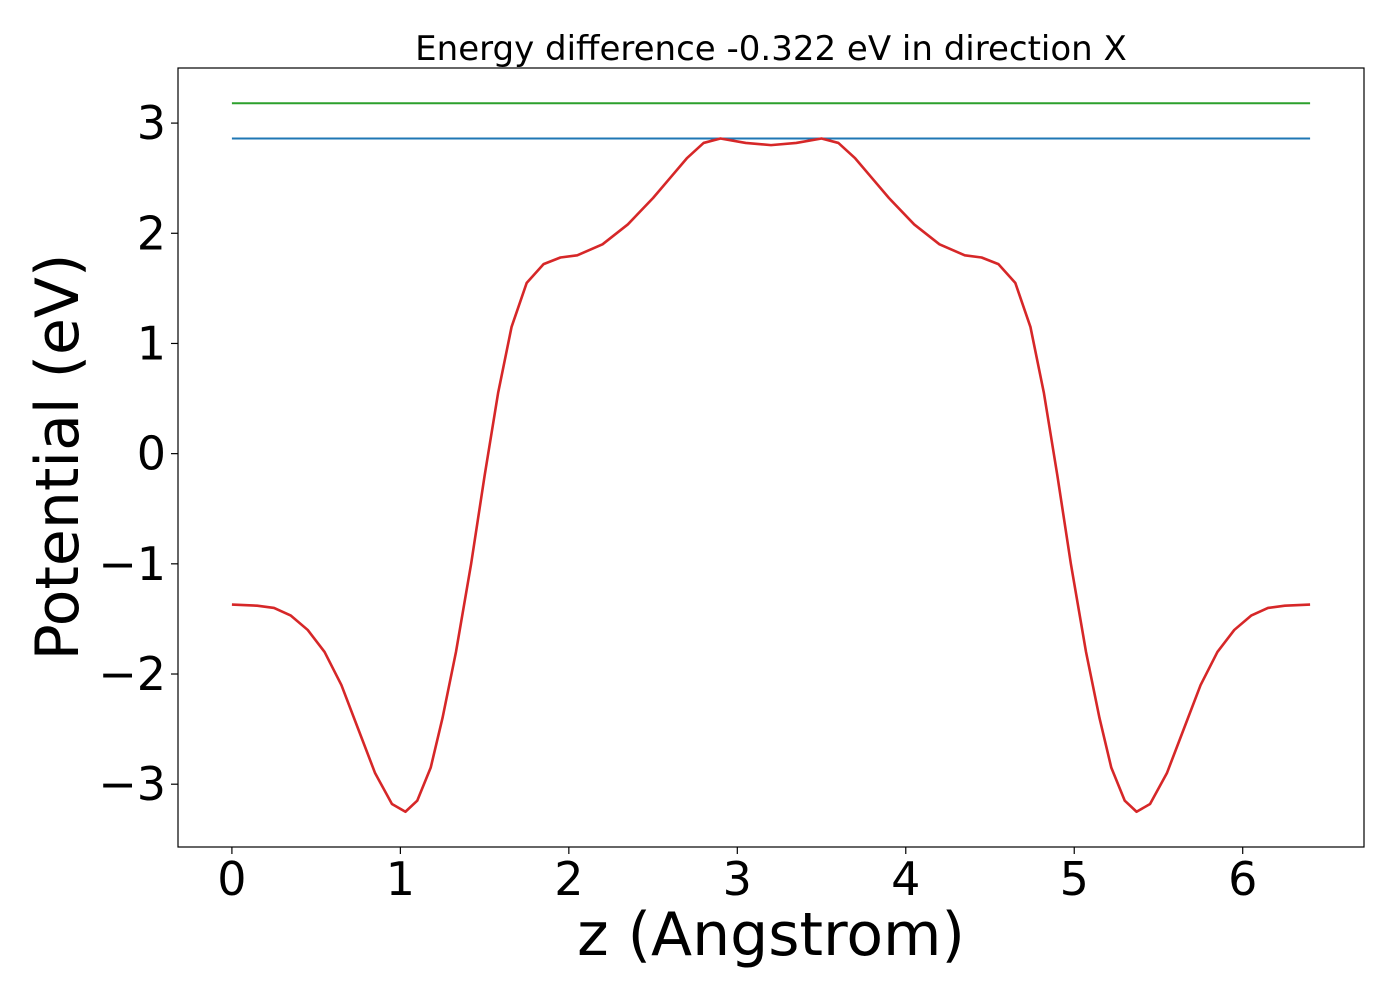  I want to click on x-tick-label: 1, so click(400, 879).